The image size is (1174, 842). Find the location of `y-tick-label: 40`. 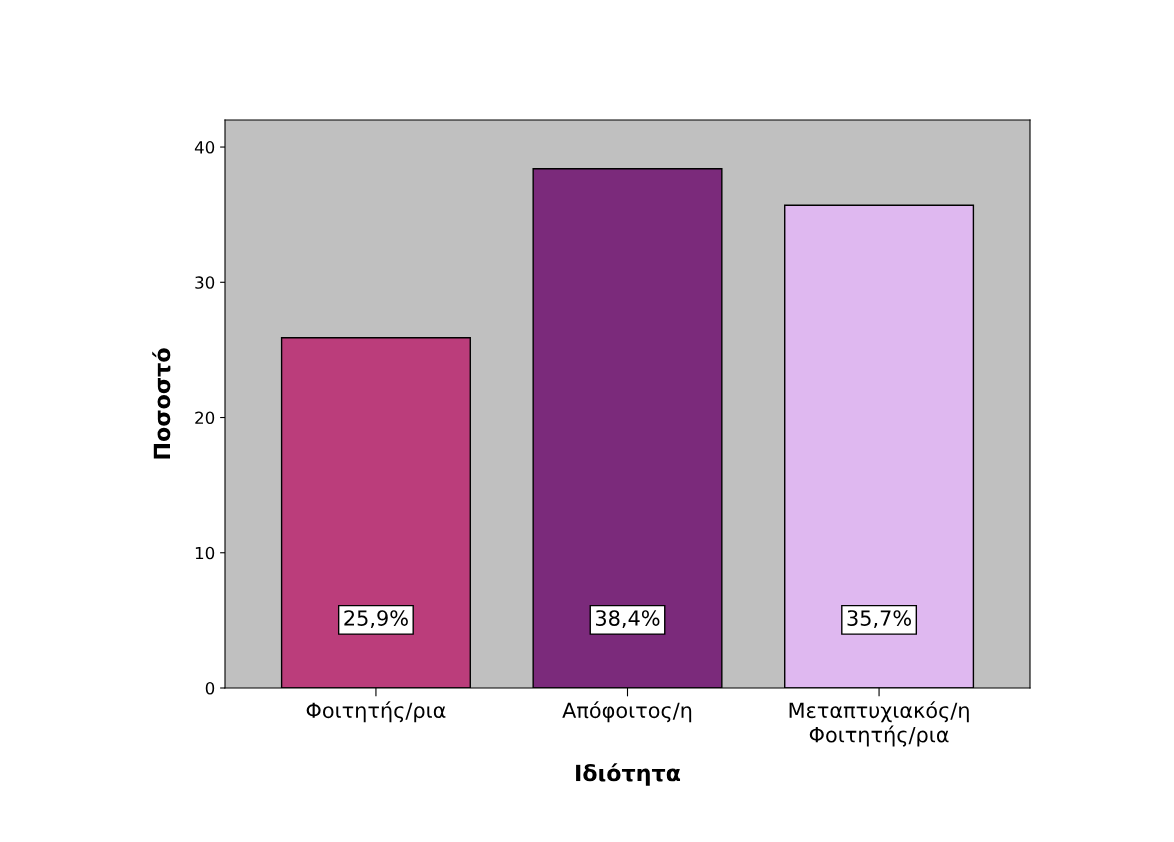

y-tick-label: 40 is located at coordinates (204, 147).